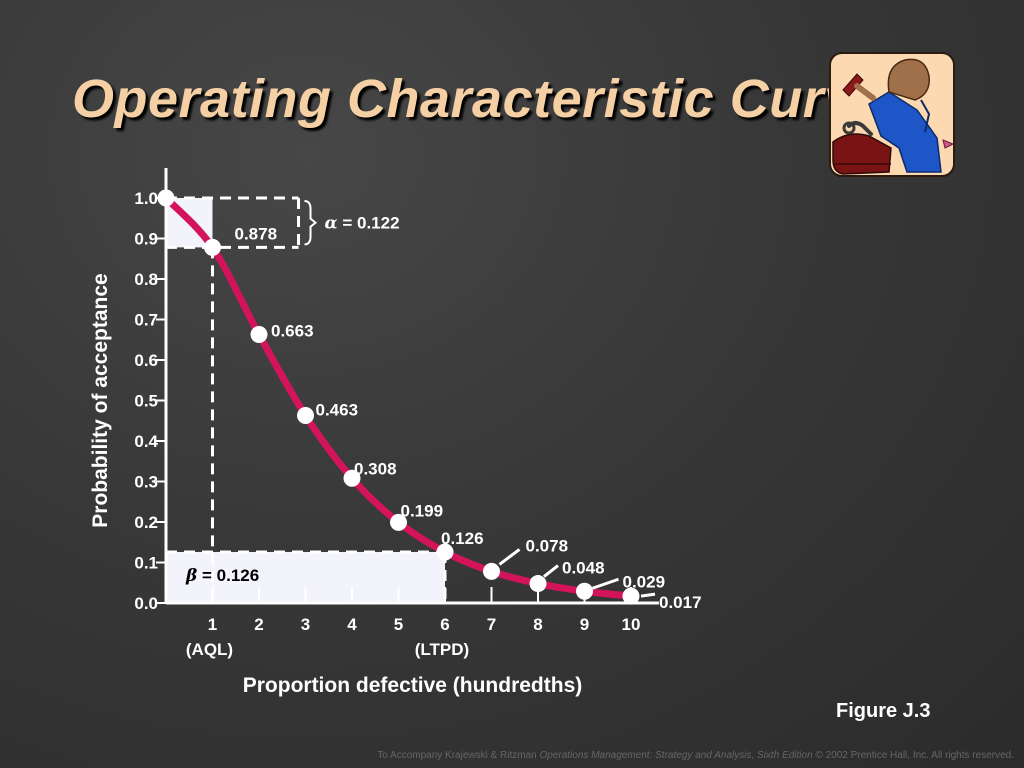 Image resolution: width=1024 pixels, height=768 pixels. I want to click on beta-annotation: β = 0.126, so click(222, 576).